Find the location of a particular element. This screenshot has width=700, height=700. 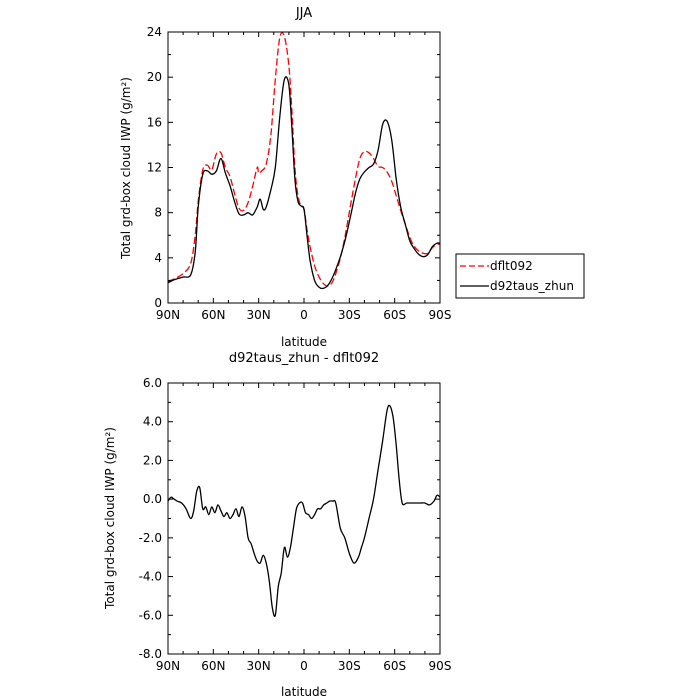

top-series-group is located at coordinates (304, 160).